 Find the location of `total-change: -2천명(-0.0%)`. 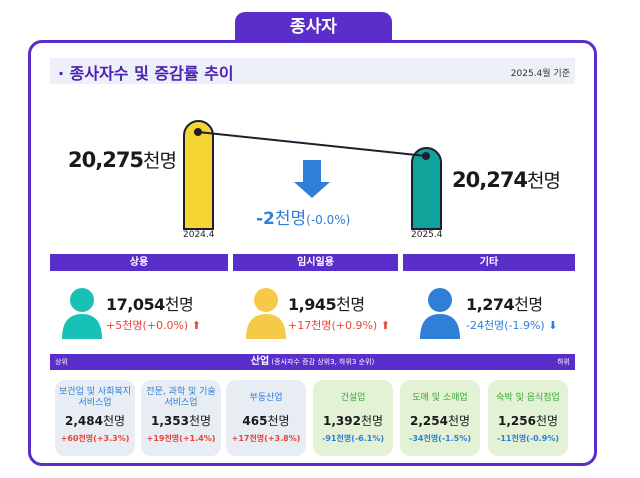

total-change: -2천명(-0.0%) is located at coordinates (303, 219).